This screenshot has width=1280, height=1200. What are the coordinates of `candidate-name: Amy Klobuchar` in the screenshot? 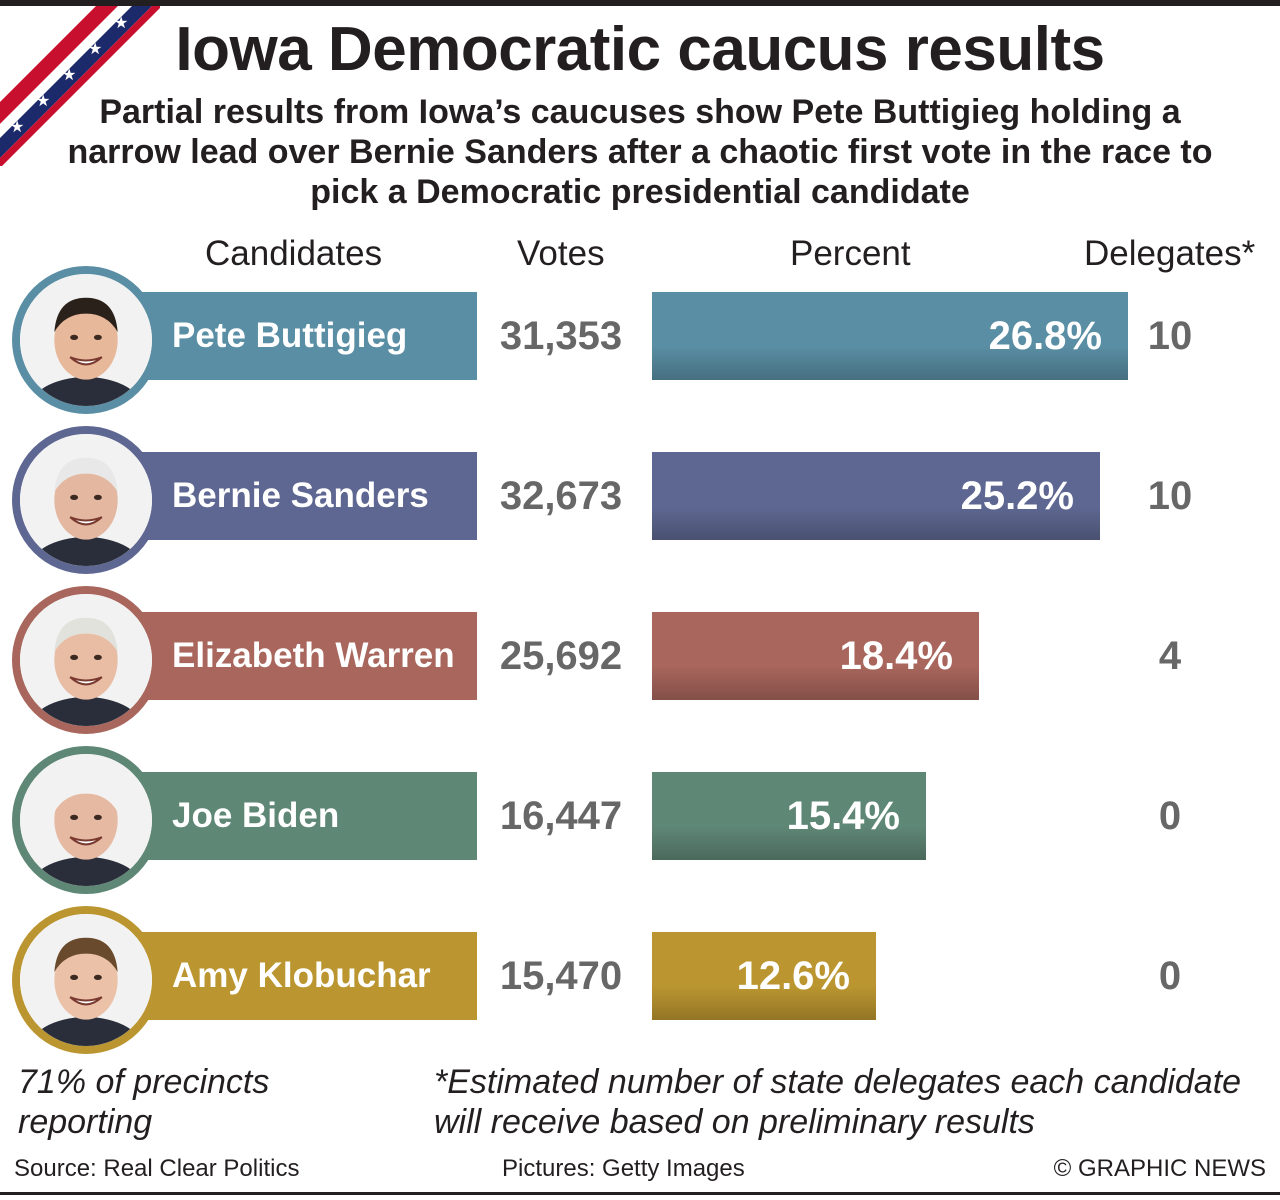 It's located at (301, 975).